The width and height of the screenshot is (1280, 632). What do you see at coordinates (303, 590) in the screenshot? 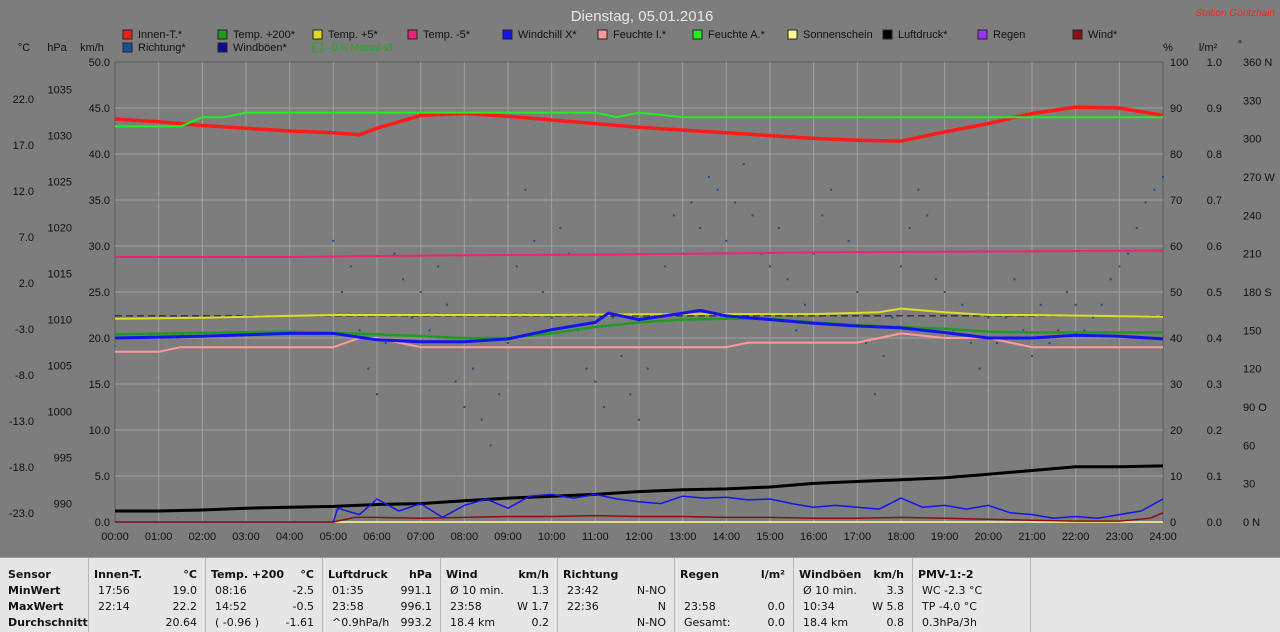
I see `summary-cell-value: -2.5` at bounding box center [303, 590].